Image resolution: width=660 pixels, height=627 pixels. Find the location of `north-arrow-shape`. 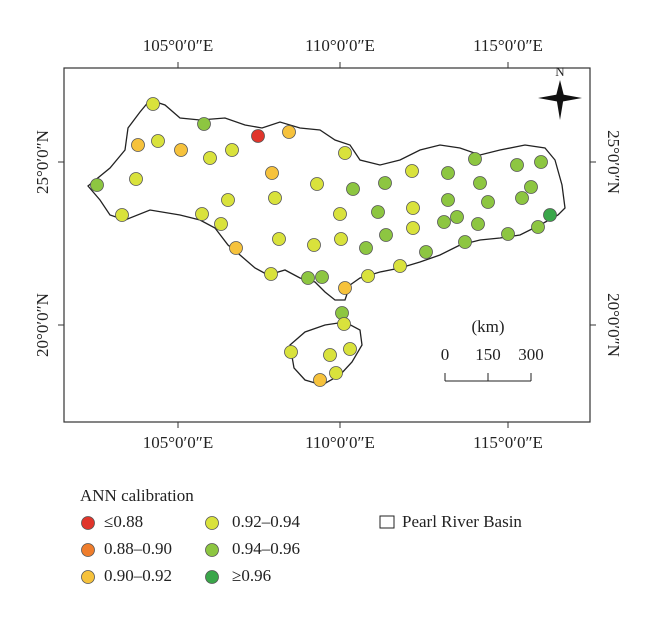

north-arrow-shape is located at coordinates (560, 98).